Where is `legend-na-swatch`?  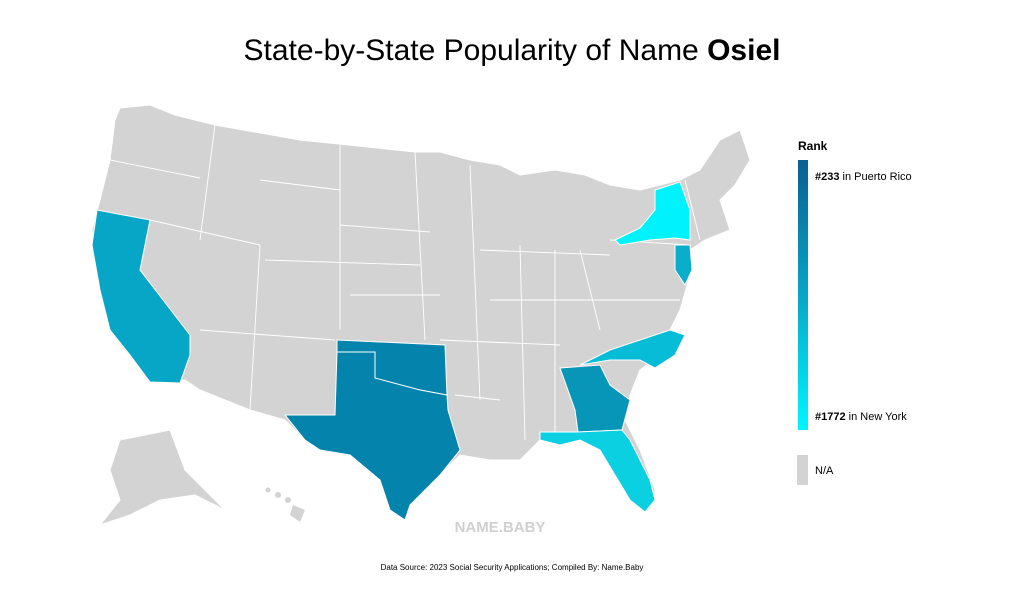
legend-na-swatch is located at coordinates (802, 470).